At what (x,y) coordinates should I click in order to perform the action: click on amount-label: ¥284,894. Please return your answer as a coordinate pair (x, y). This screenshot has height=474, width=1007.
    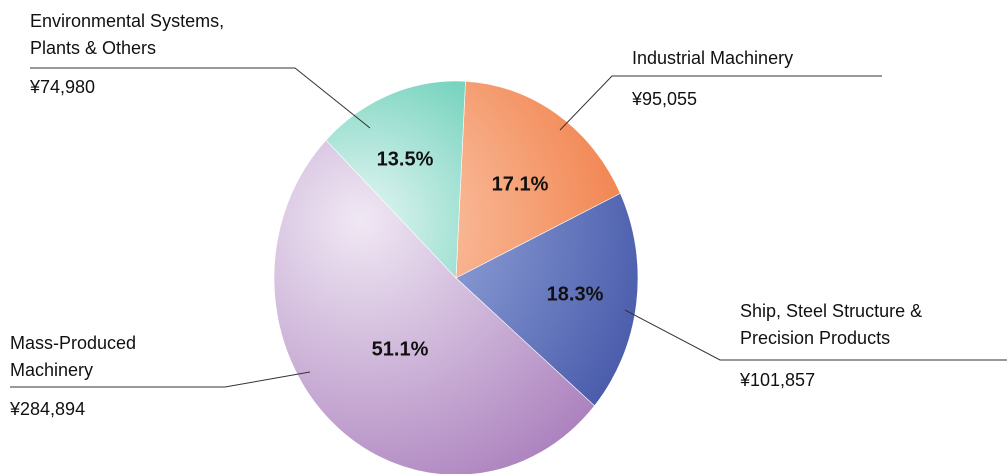
    Looking at the image, I should click on (48, 409).